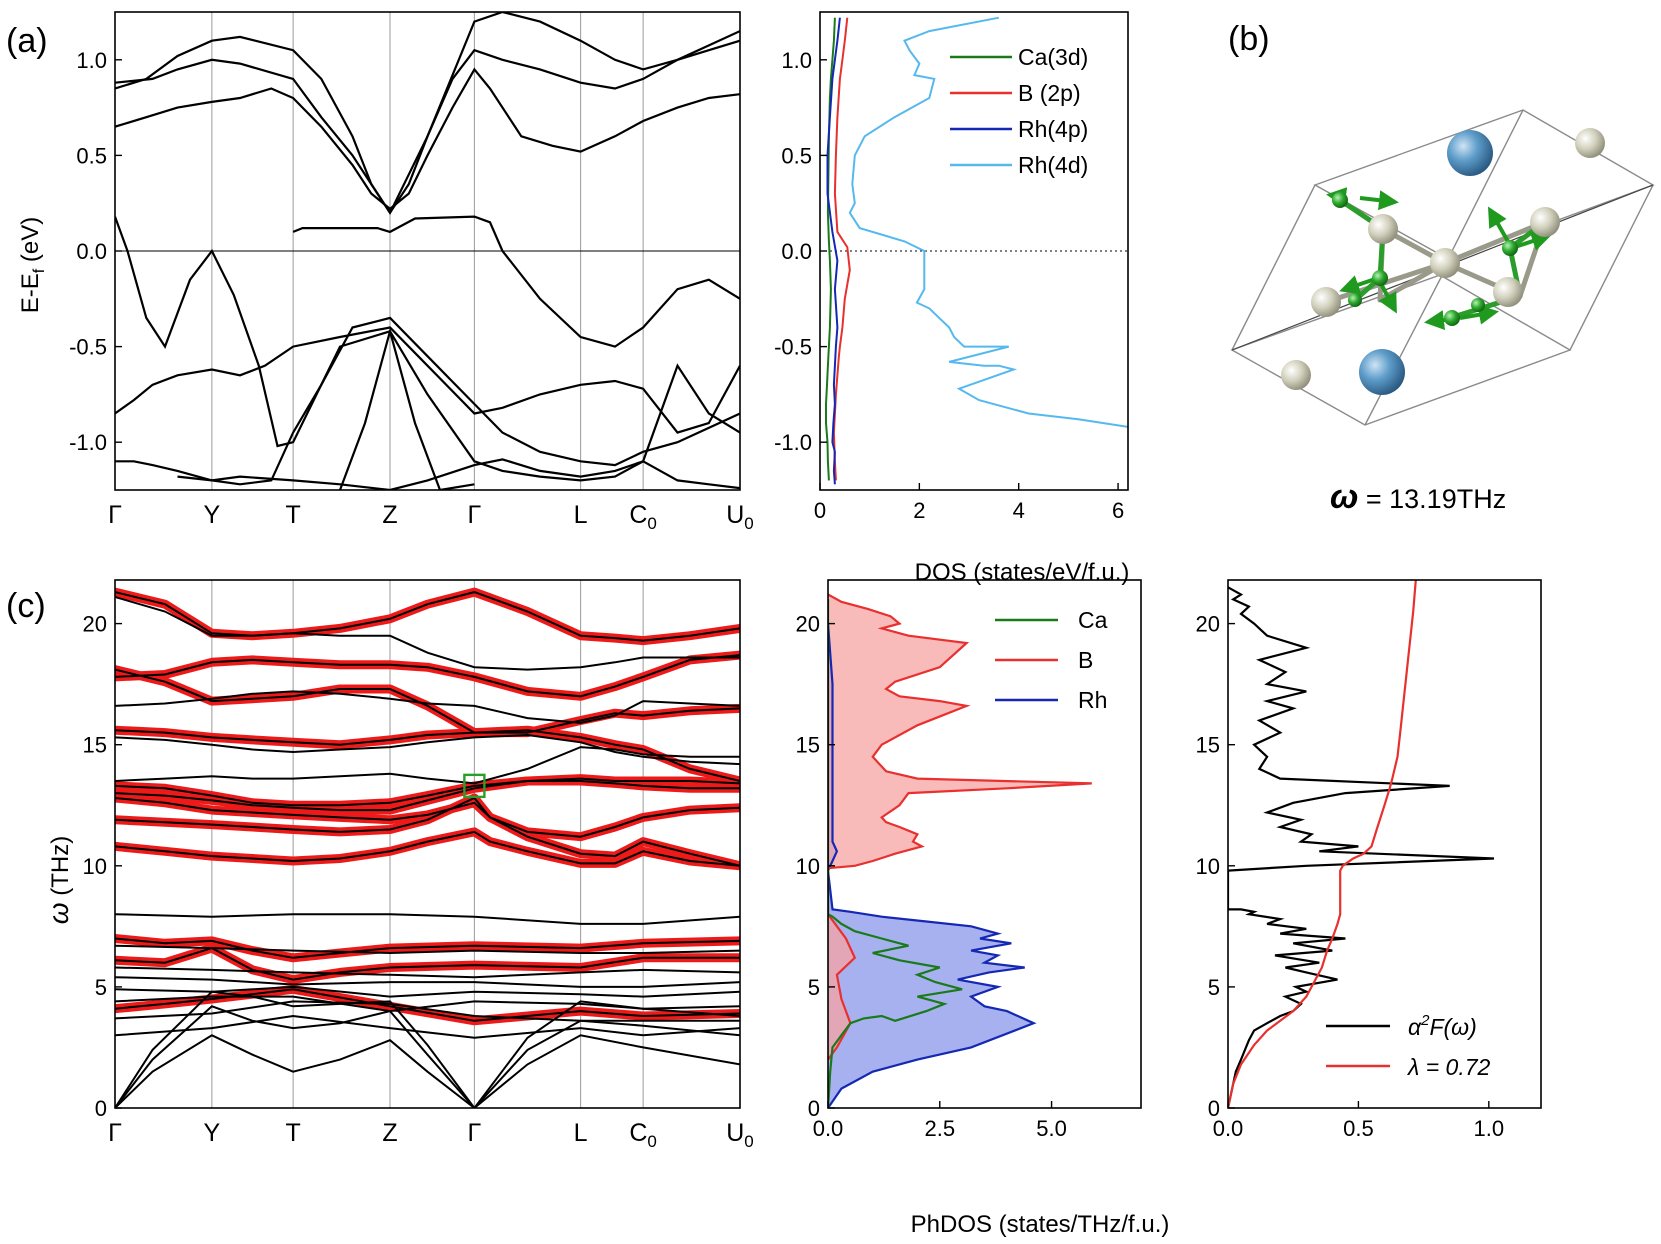 This screenshot has height=1244, width=1661. What do you see at coordinates (796, 155) in the screenshot?
I see `dos-y-tick-label: 0.5` at bounding box center [796, 155].